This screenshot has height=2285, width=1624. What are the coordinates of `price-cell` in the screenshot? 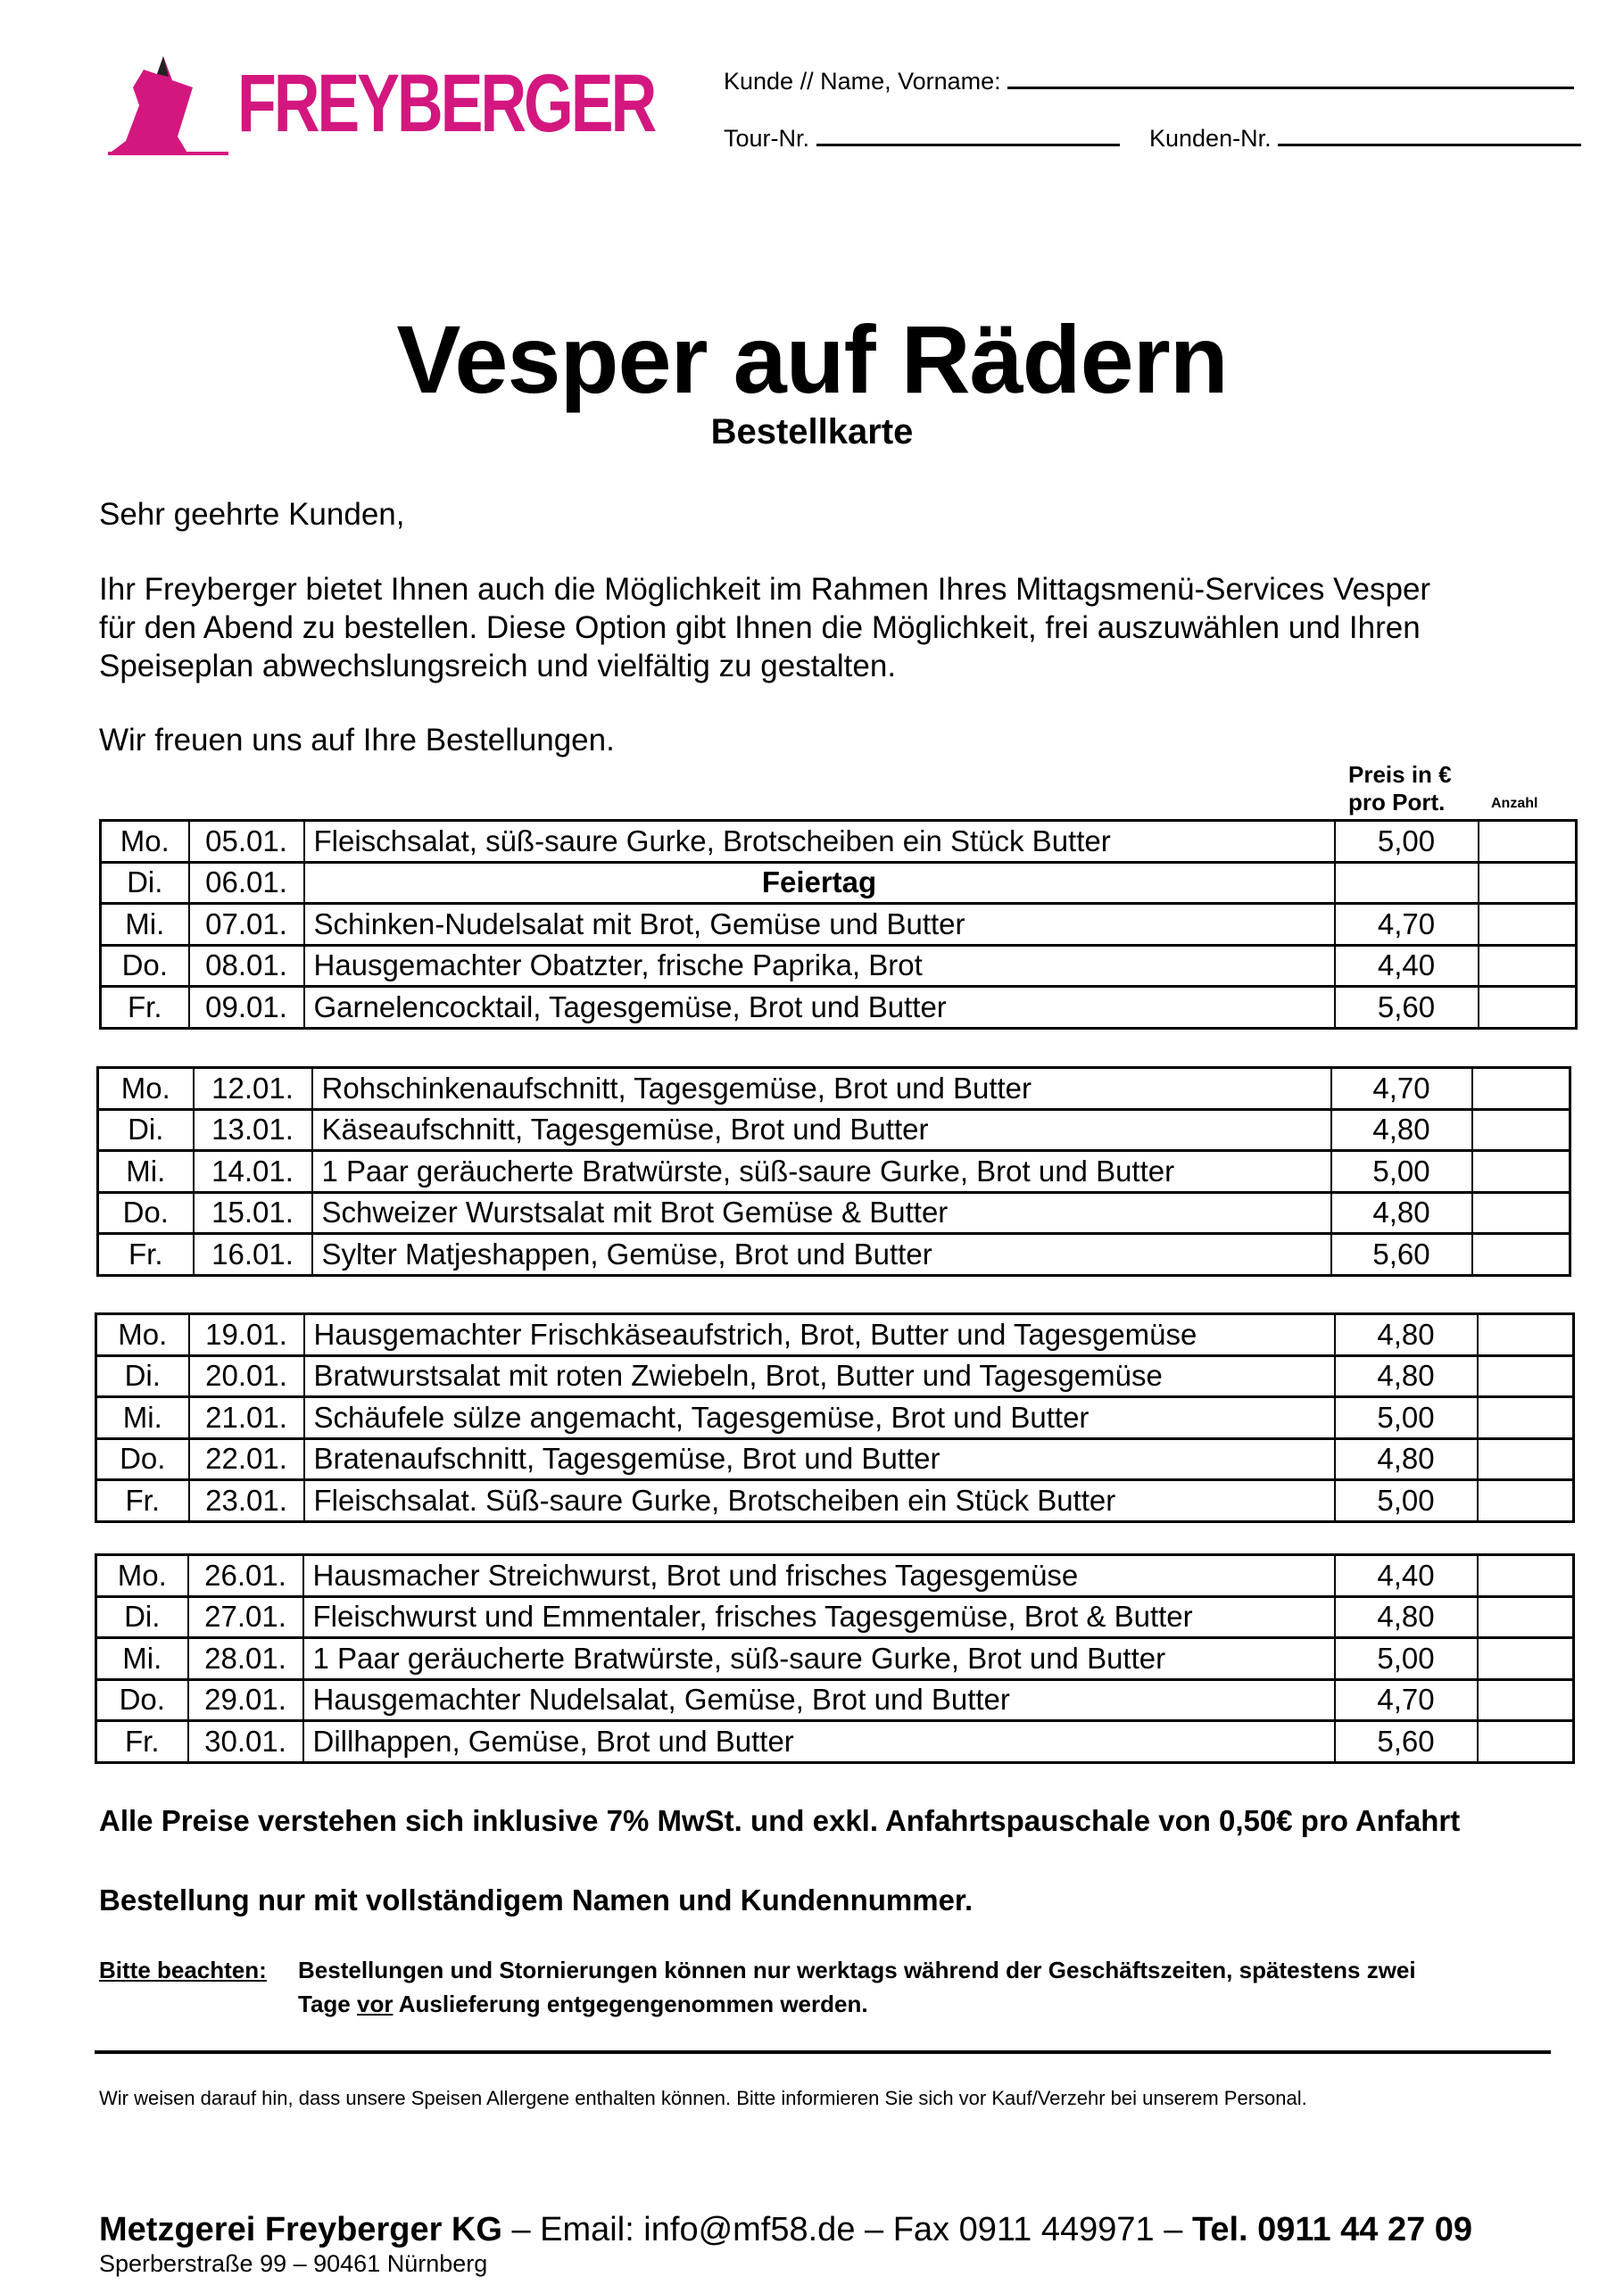 It's located at (1406, 883).